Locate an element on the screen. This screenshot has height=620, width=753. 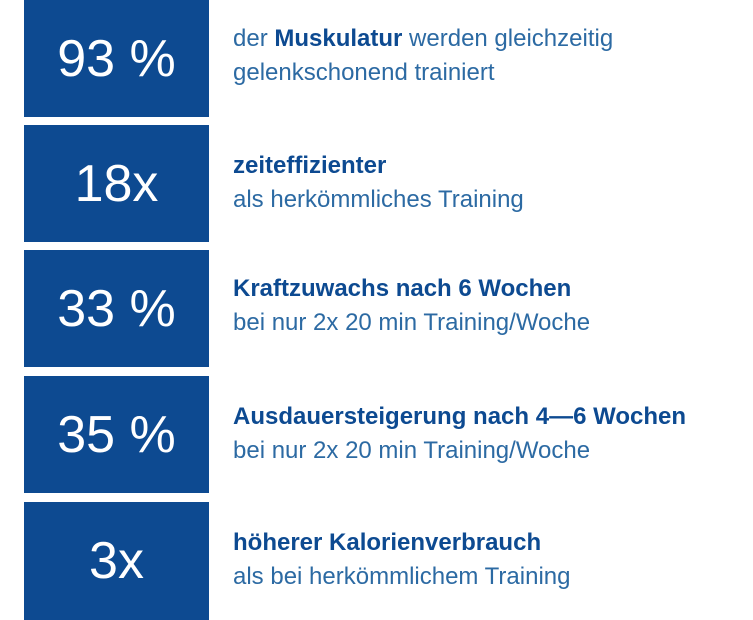
stat-line-1-prefix: der is located at coordinates (254, 38).